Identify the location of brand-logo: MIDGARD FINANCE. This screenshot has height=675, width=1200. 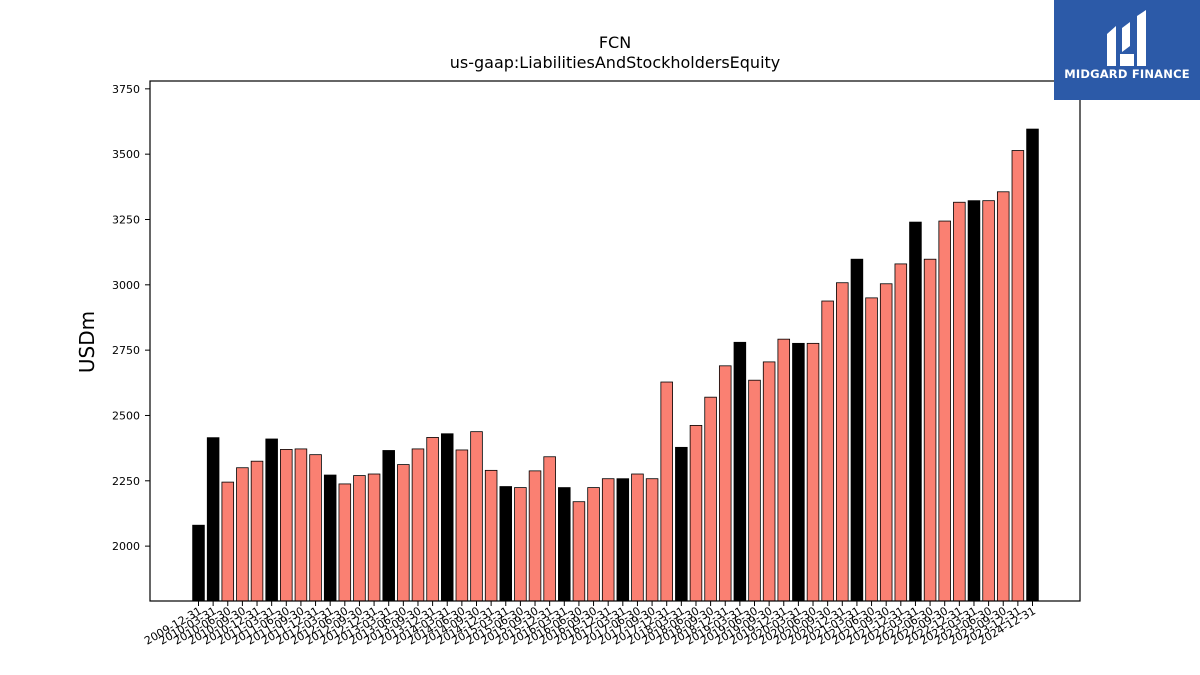
(1127, 50).